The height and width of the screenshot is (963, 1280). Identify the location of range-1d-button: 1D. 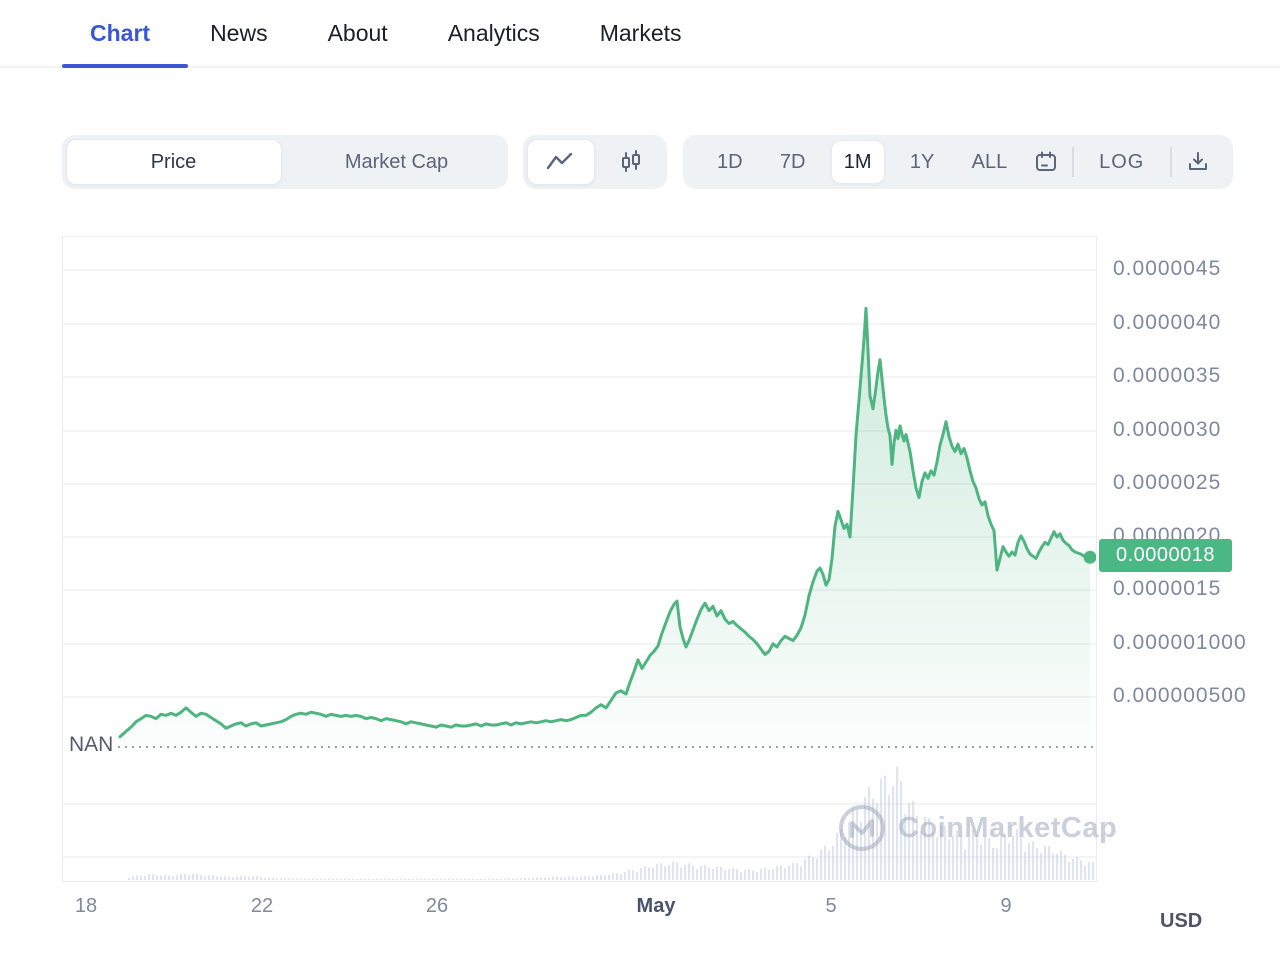
(730, 162).